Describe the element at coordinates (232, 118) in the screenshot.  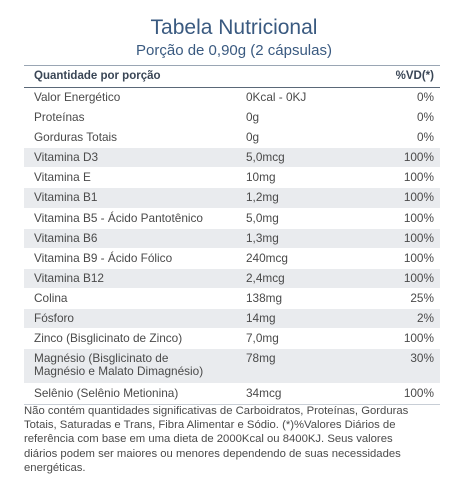
I see `table-row: Proteínas 0g 0%` at that location.